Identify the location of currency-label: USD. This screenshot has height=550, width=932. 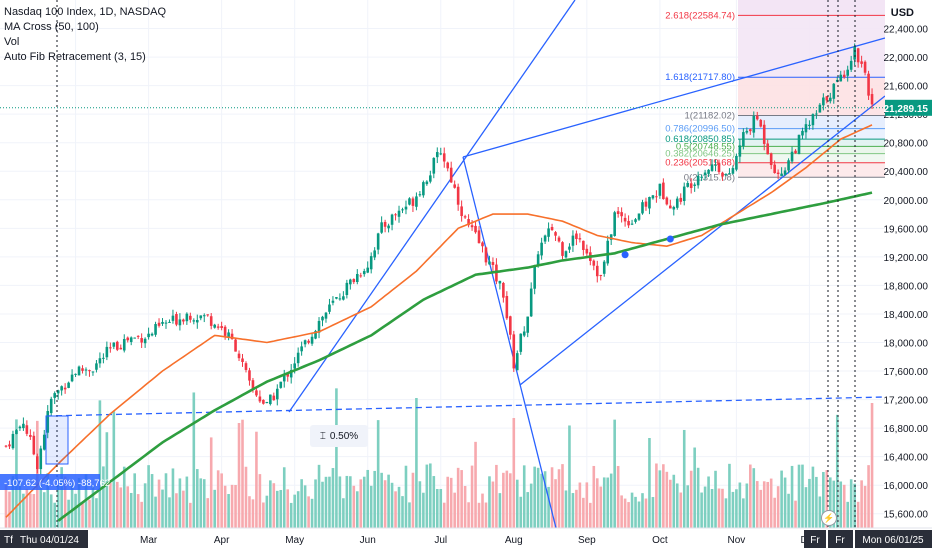
(902, 13).